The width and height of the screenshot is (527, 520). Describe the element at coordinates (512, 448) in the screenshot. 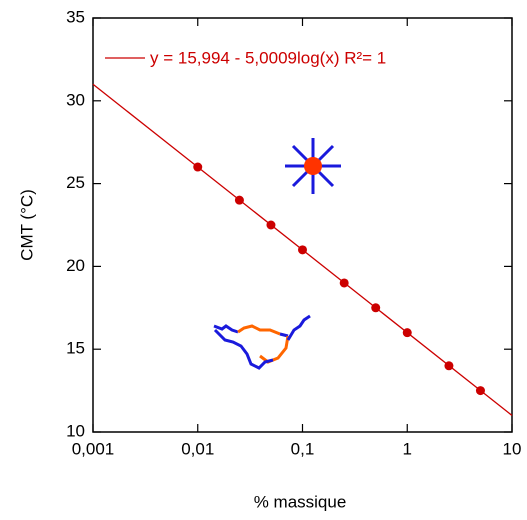

I see `x-tick-label: 10` at that location.